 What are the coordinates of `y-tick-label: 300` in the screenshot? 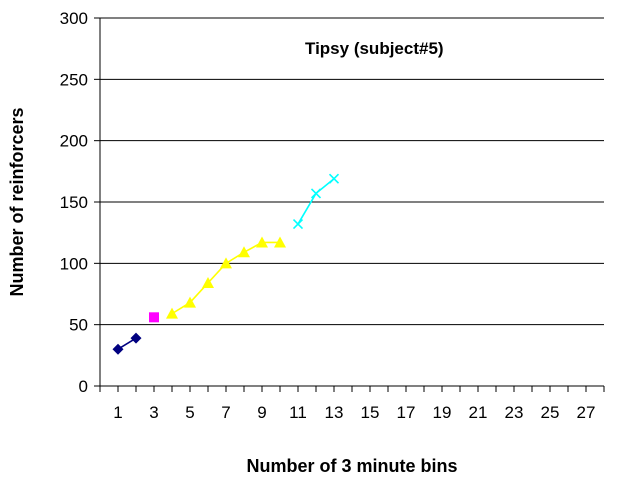 It's located at (74, 18).